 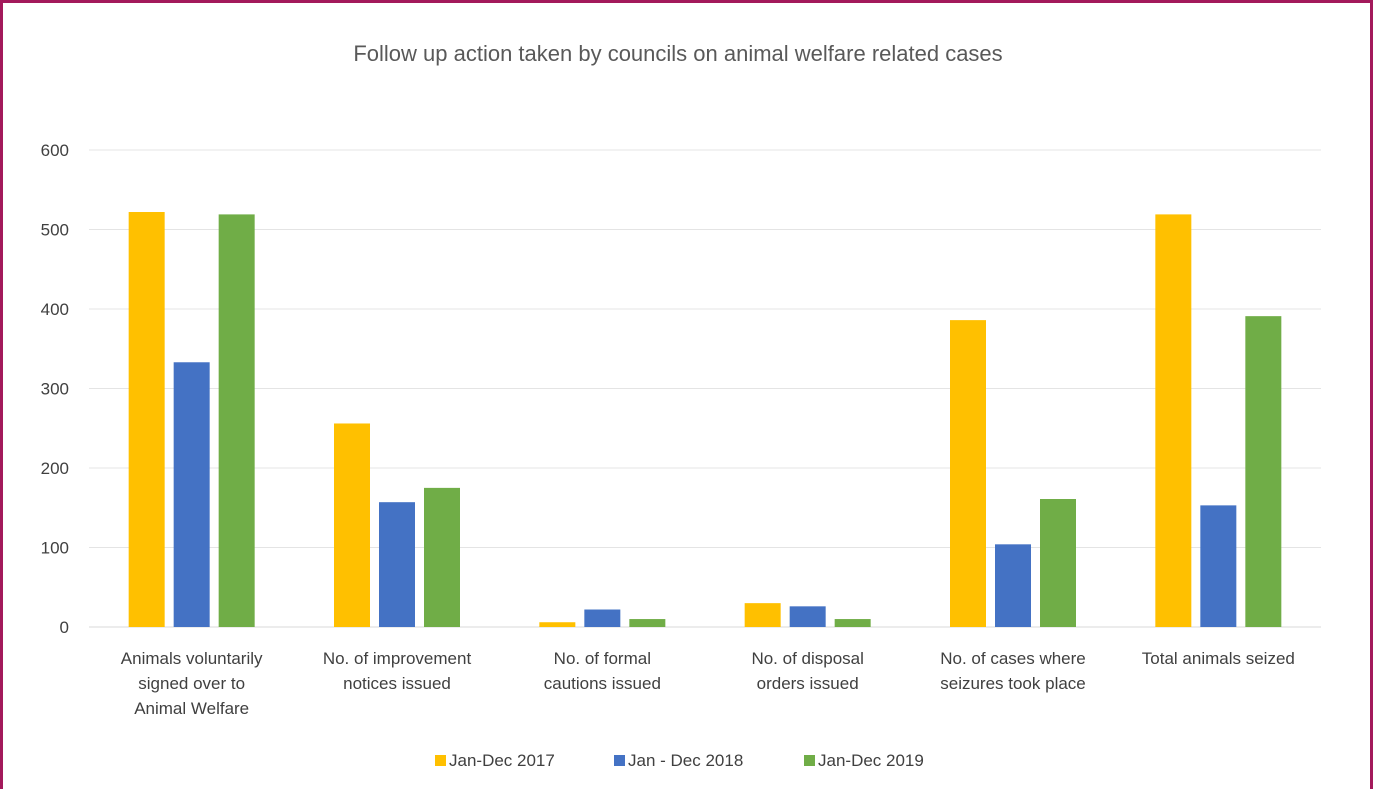 I want to click on y-tick-label: 100, so click(x=55, y=548).